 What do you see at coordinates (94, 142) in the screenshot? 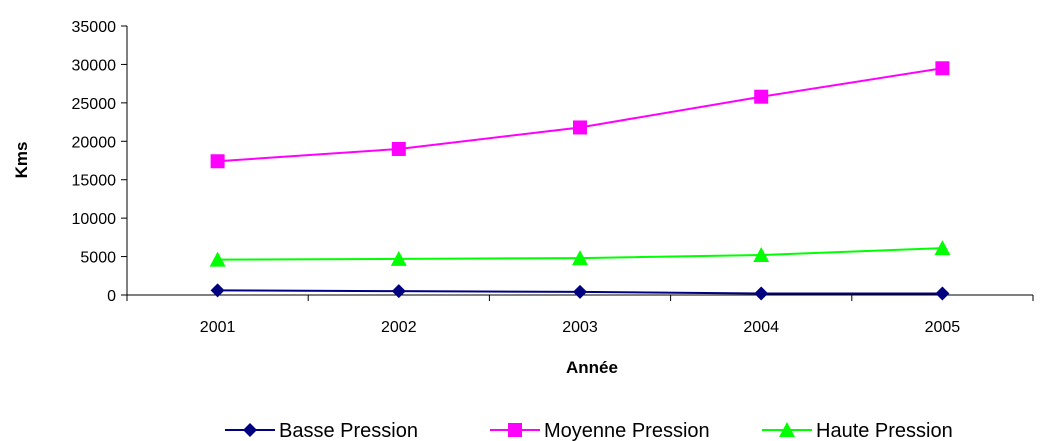
I see `y-tick-label: 20000` at bounding box center [94, 142].